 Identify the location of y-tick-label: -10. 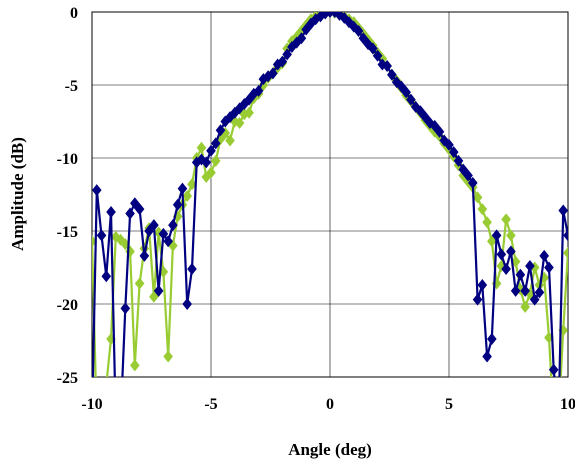
(67, 159).